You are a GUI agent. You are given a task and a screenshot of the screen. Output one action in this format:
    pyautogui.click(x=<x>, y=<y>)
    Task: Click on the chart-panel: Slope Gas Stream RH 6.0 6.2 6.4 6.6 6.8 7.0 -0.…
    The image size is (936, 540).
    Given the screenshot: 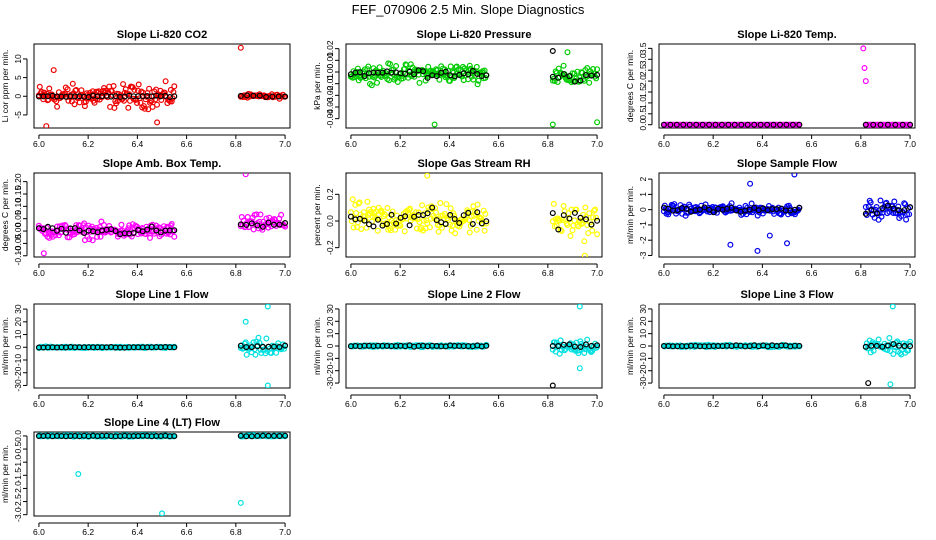 What is the action you would take?
    pyautogui.click(x=457, y=218)
    